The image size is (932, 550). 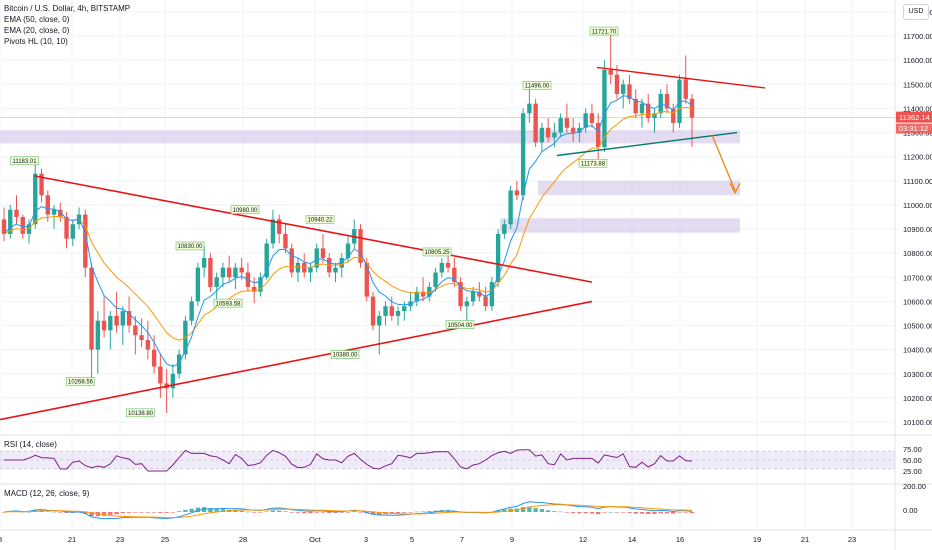 What do you see at coordinates (917, 157) in the screenshot?
I see `price-tick-label: 11200.00` at bounding box center [917, 157].